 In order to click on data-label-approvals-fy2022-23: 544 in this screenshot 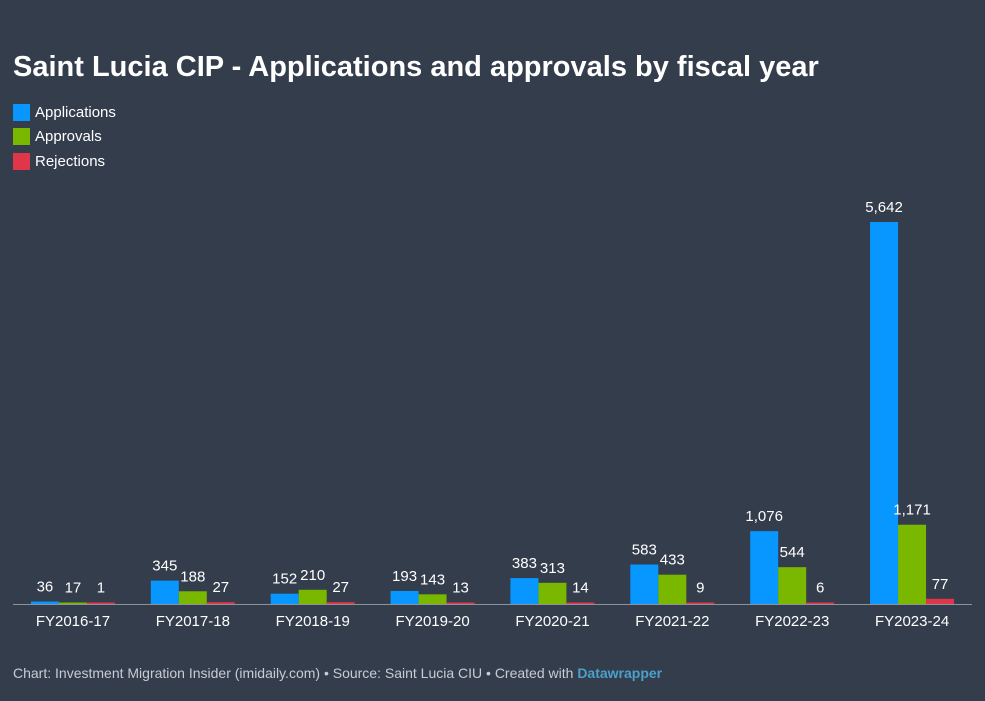, I will do `click(792, 552)`.